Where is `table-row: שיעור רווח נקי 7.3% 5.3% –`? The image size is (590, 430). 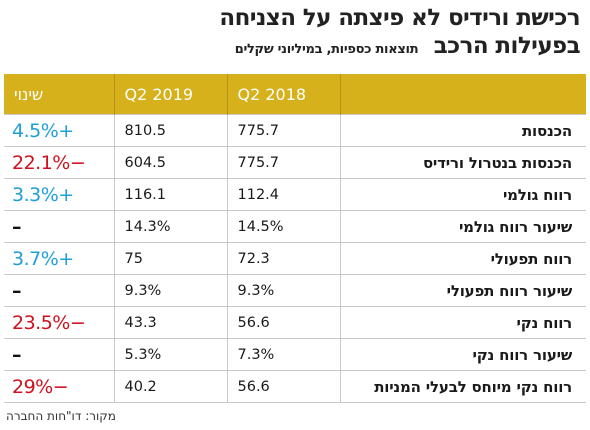
table-row: שיעור רווח נקי 7.3% 5.3% – is located at coordinates (295, 354).